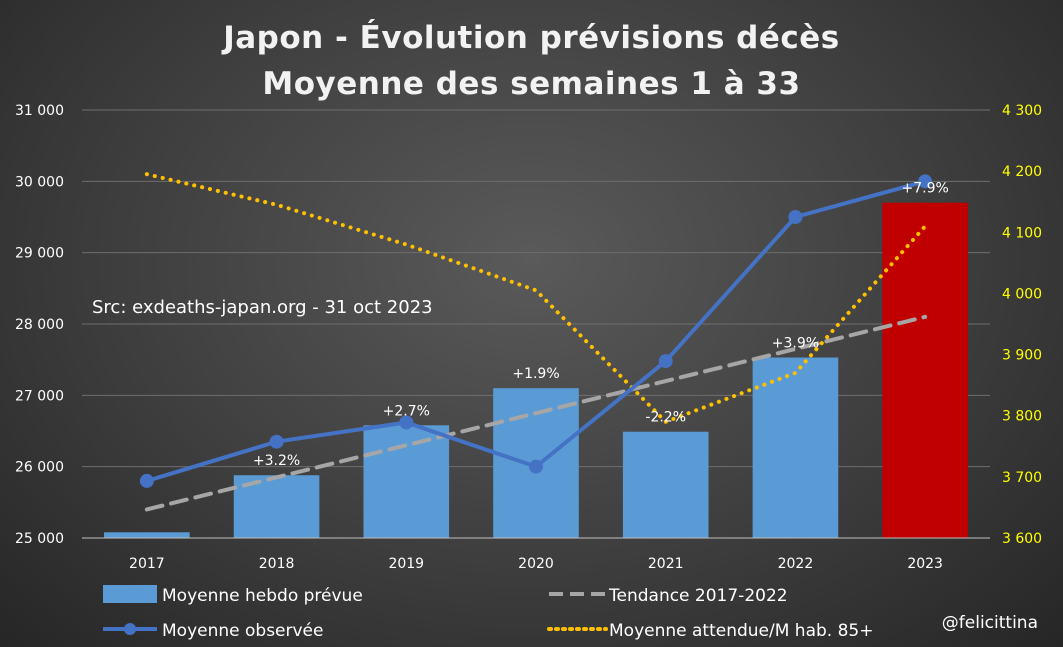 This screenshot has height=647, width=1063. Describe the element at coordinates (665, 418) in the screenshot. I see `data-label: -2.2%` at that location.